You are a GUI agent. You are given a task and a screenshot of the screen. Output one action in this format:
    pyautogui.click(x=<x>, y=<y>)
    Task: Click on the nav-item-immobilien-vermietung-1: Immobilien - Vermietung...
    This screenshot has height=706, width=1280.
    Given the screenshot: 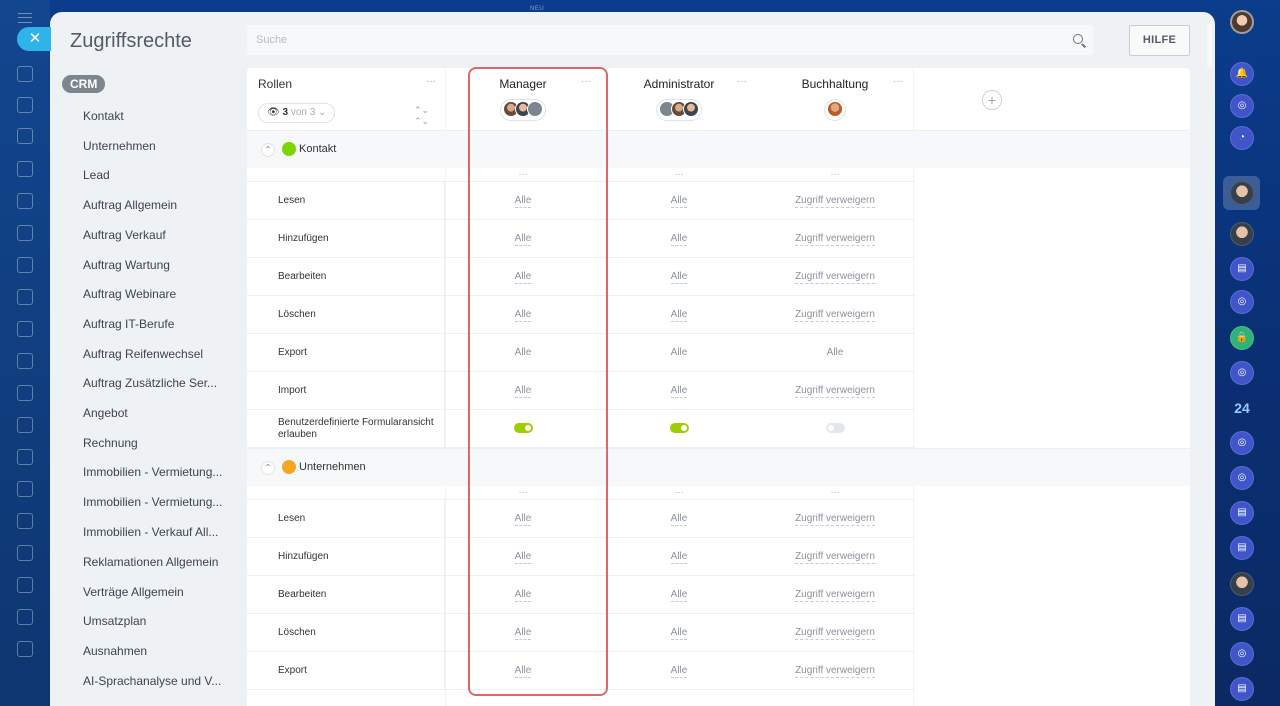 What is the action you would take?
    pyautogui.click(x=153, y=472)
    